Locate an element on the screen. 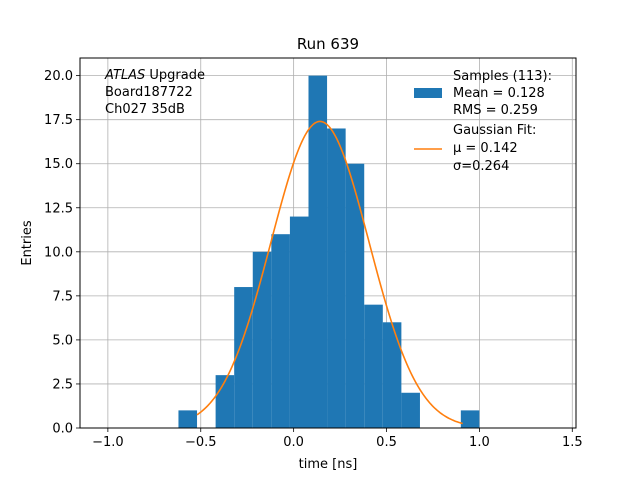 The width and height of the screenshot is (640, 480). y-tick-label: 17.5 is located at coordinates (58, 120).